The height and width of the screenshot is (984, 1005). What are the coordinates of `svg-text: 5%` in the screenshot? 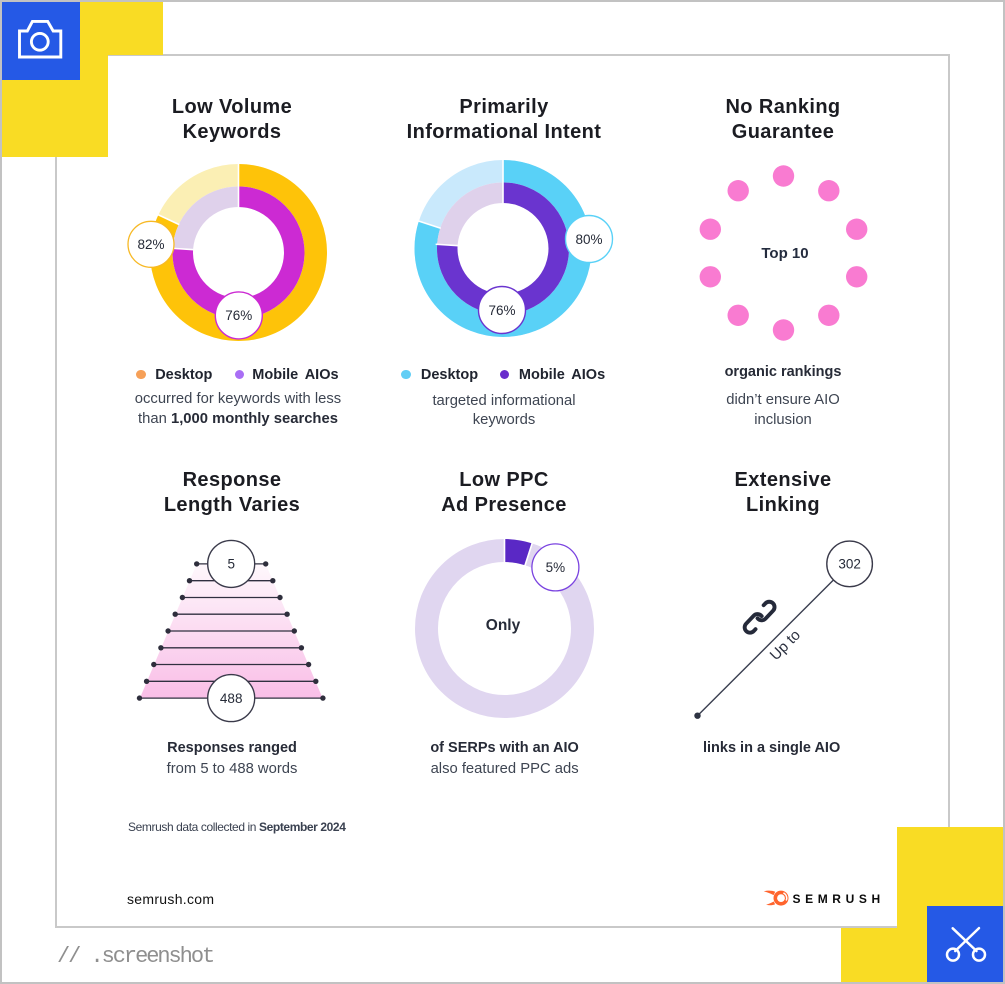 It's located at (556, 567).